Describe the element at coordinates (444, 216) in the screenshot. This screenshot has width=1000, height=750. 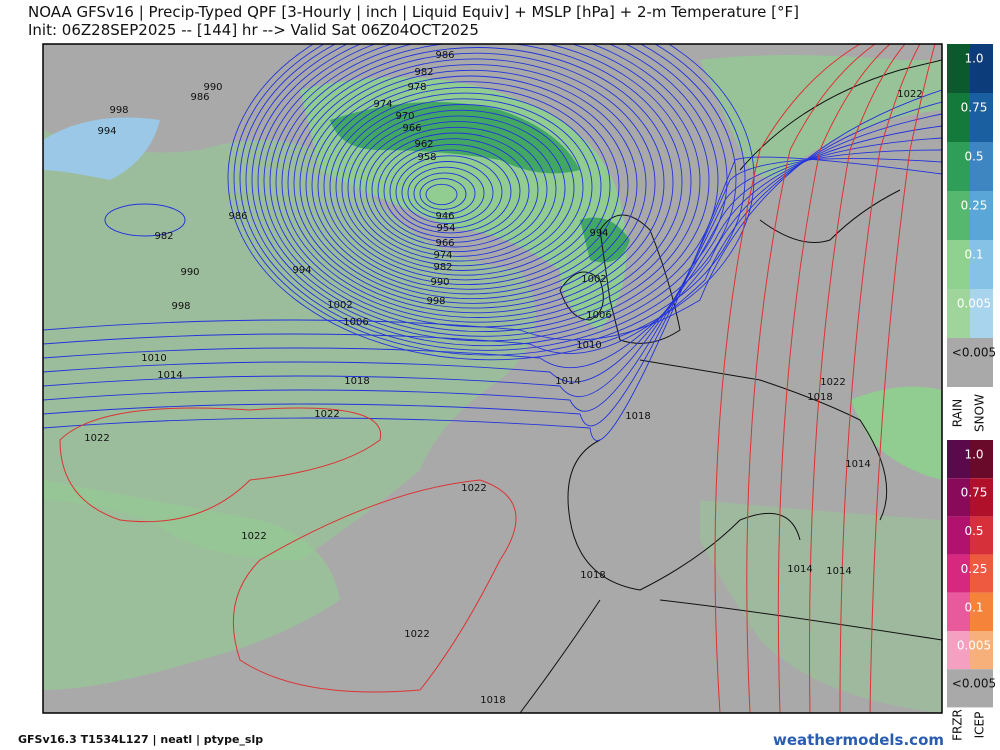
I see `isobar-label: 946` at that location.